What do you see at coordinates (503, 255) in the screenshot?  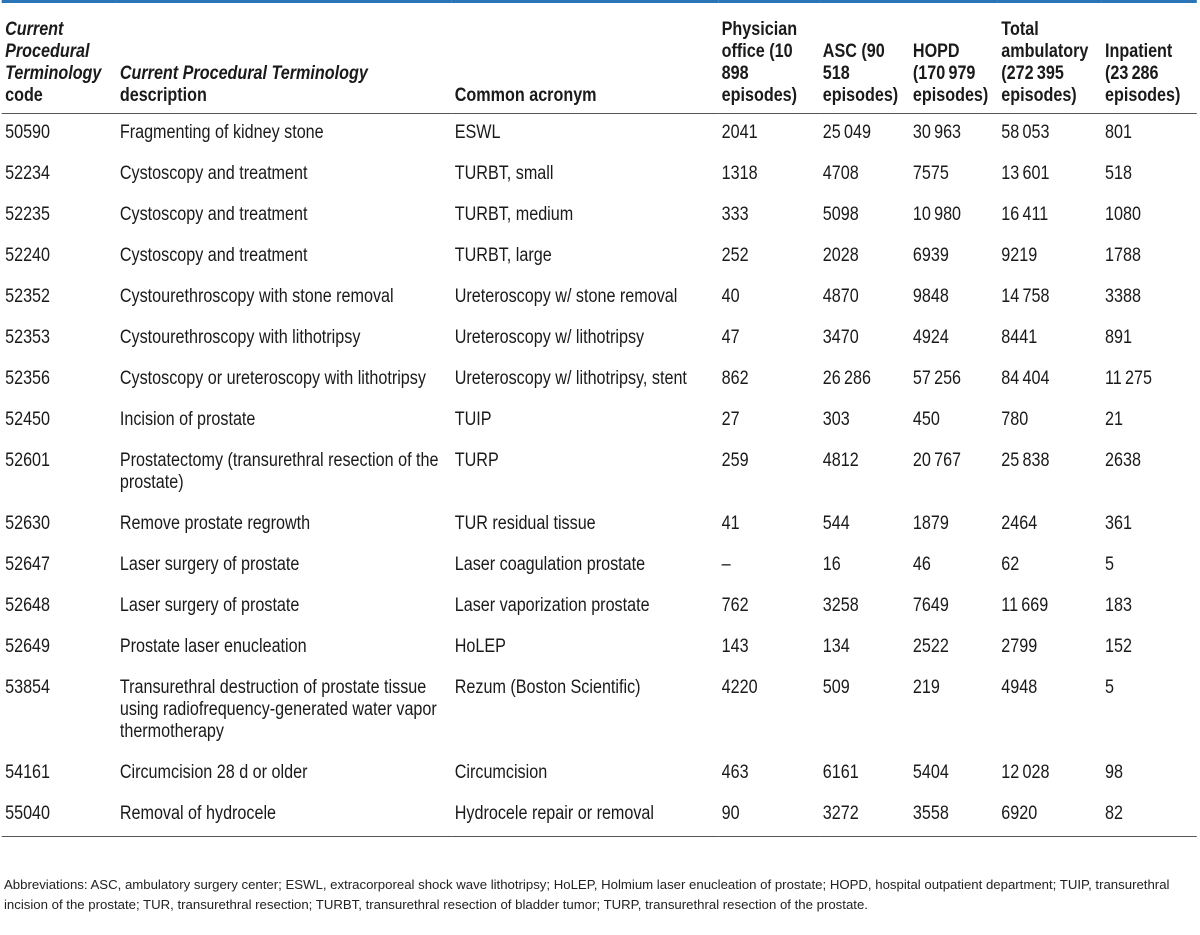 I see `table-cell: TURBT, large` at bounding box center [503, 255].